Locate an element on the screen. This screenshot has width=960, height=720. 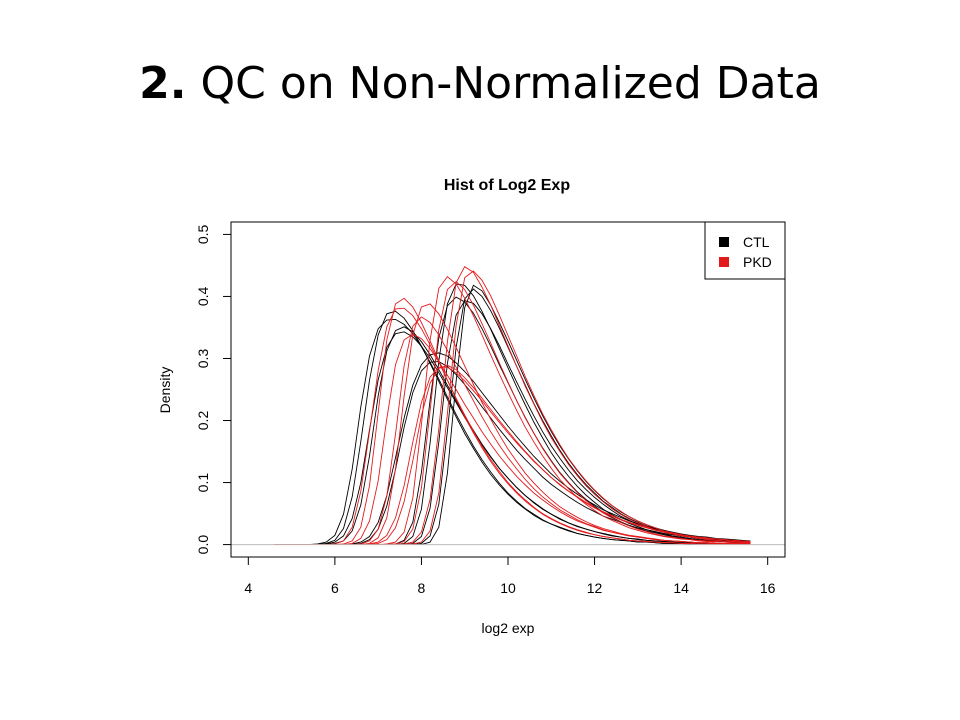
x-axis: 4 6 8 10 12 14 16 is located at coordinates (510, 576).